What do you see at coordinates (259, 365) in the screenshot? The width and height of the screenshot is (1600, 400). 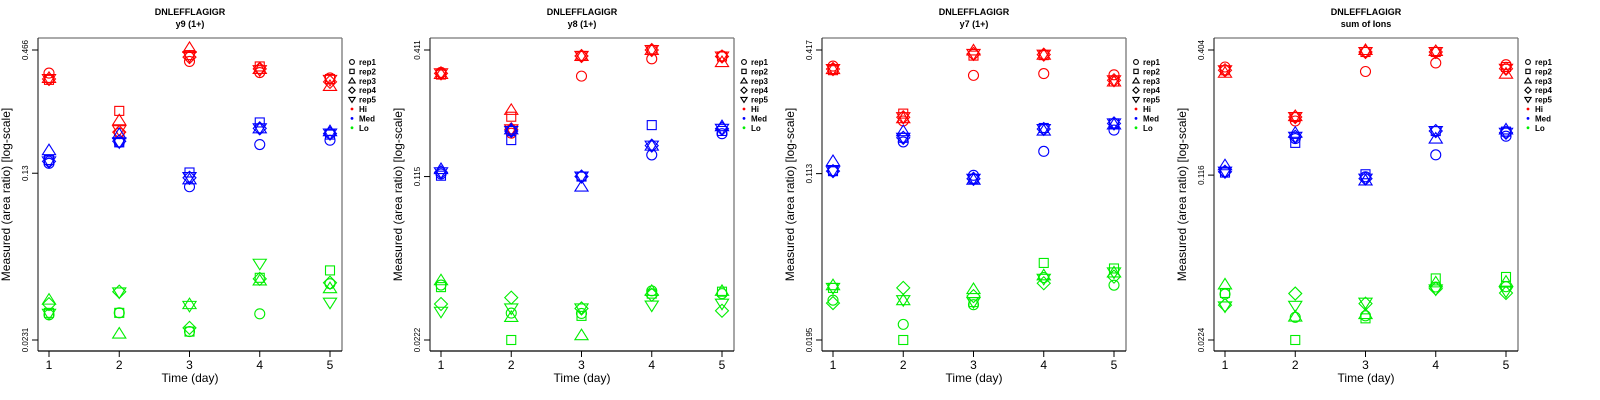 I see `x-tick-label: 4` at bounding box center [259, 365].